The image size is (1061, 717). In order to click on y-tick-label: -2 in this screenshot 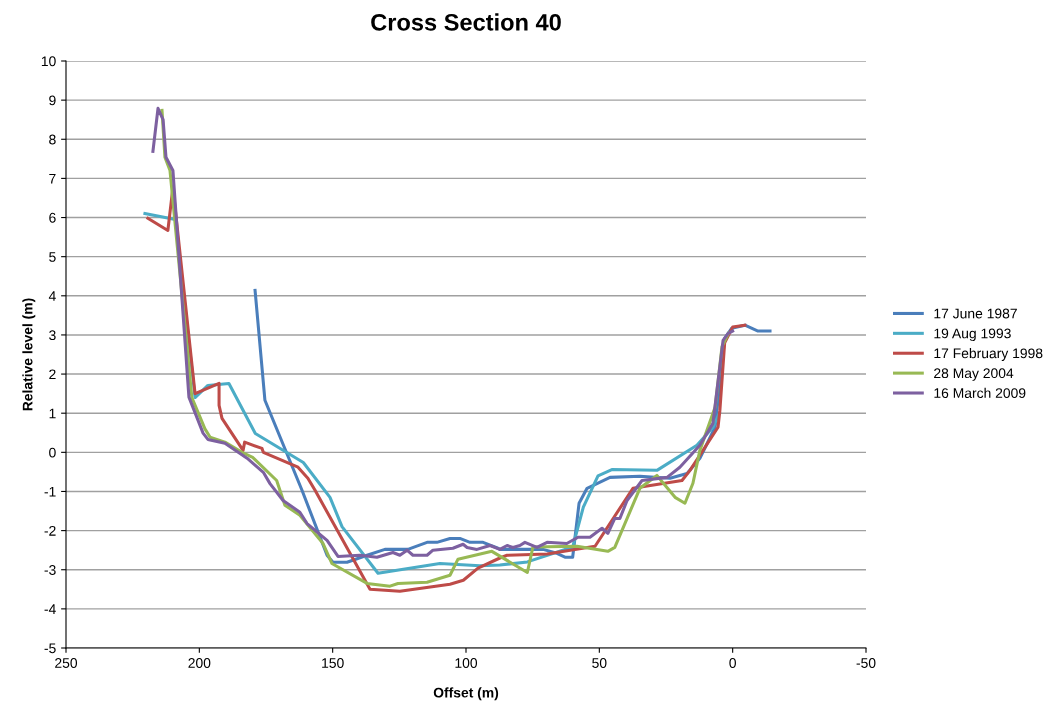, I will do `click(50, 530)`.